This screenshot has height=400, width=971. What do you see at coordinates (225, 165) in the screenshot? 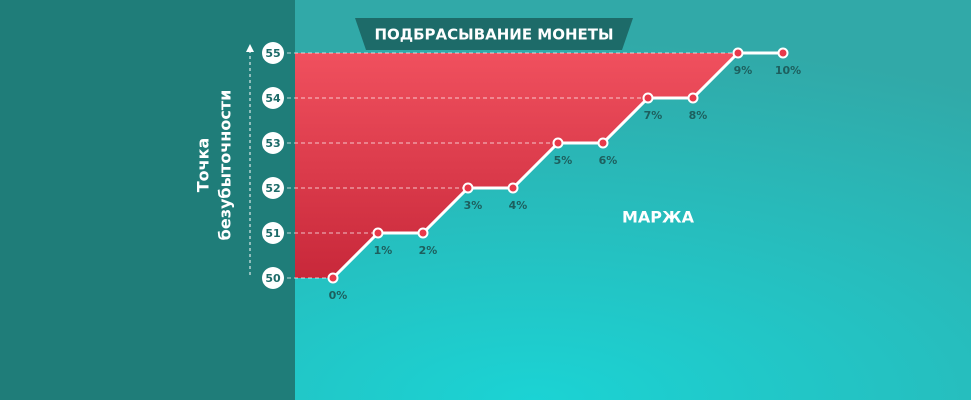
I see `y-axis-label: безубыточности` at bounding box center [225, 165].